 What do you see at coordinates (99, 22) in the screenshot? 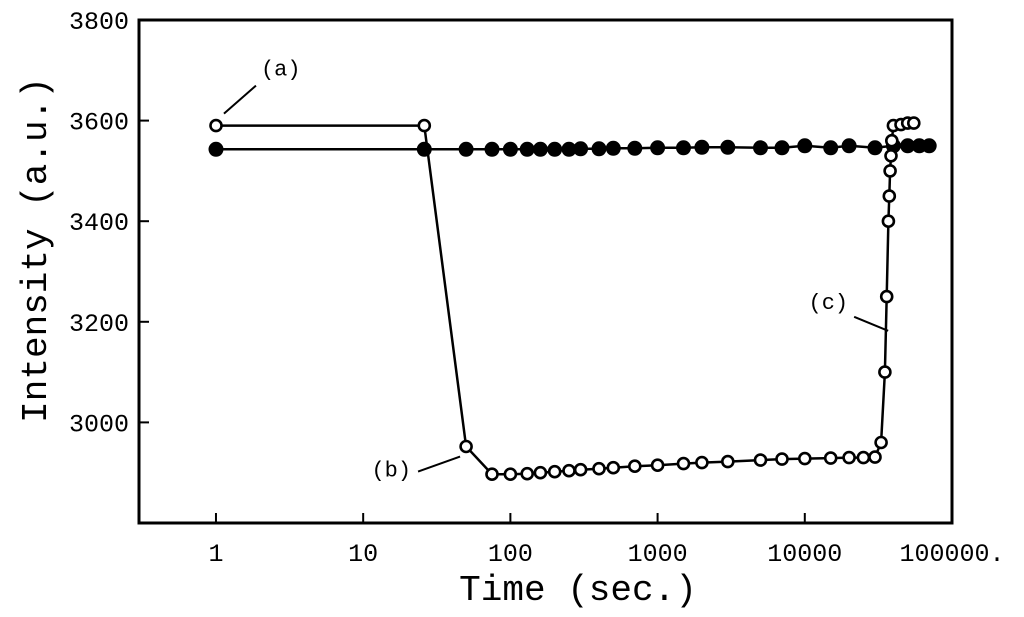
I see `y-tick-label: 3800` at bounding box center [99, 22].